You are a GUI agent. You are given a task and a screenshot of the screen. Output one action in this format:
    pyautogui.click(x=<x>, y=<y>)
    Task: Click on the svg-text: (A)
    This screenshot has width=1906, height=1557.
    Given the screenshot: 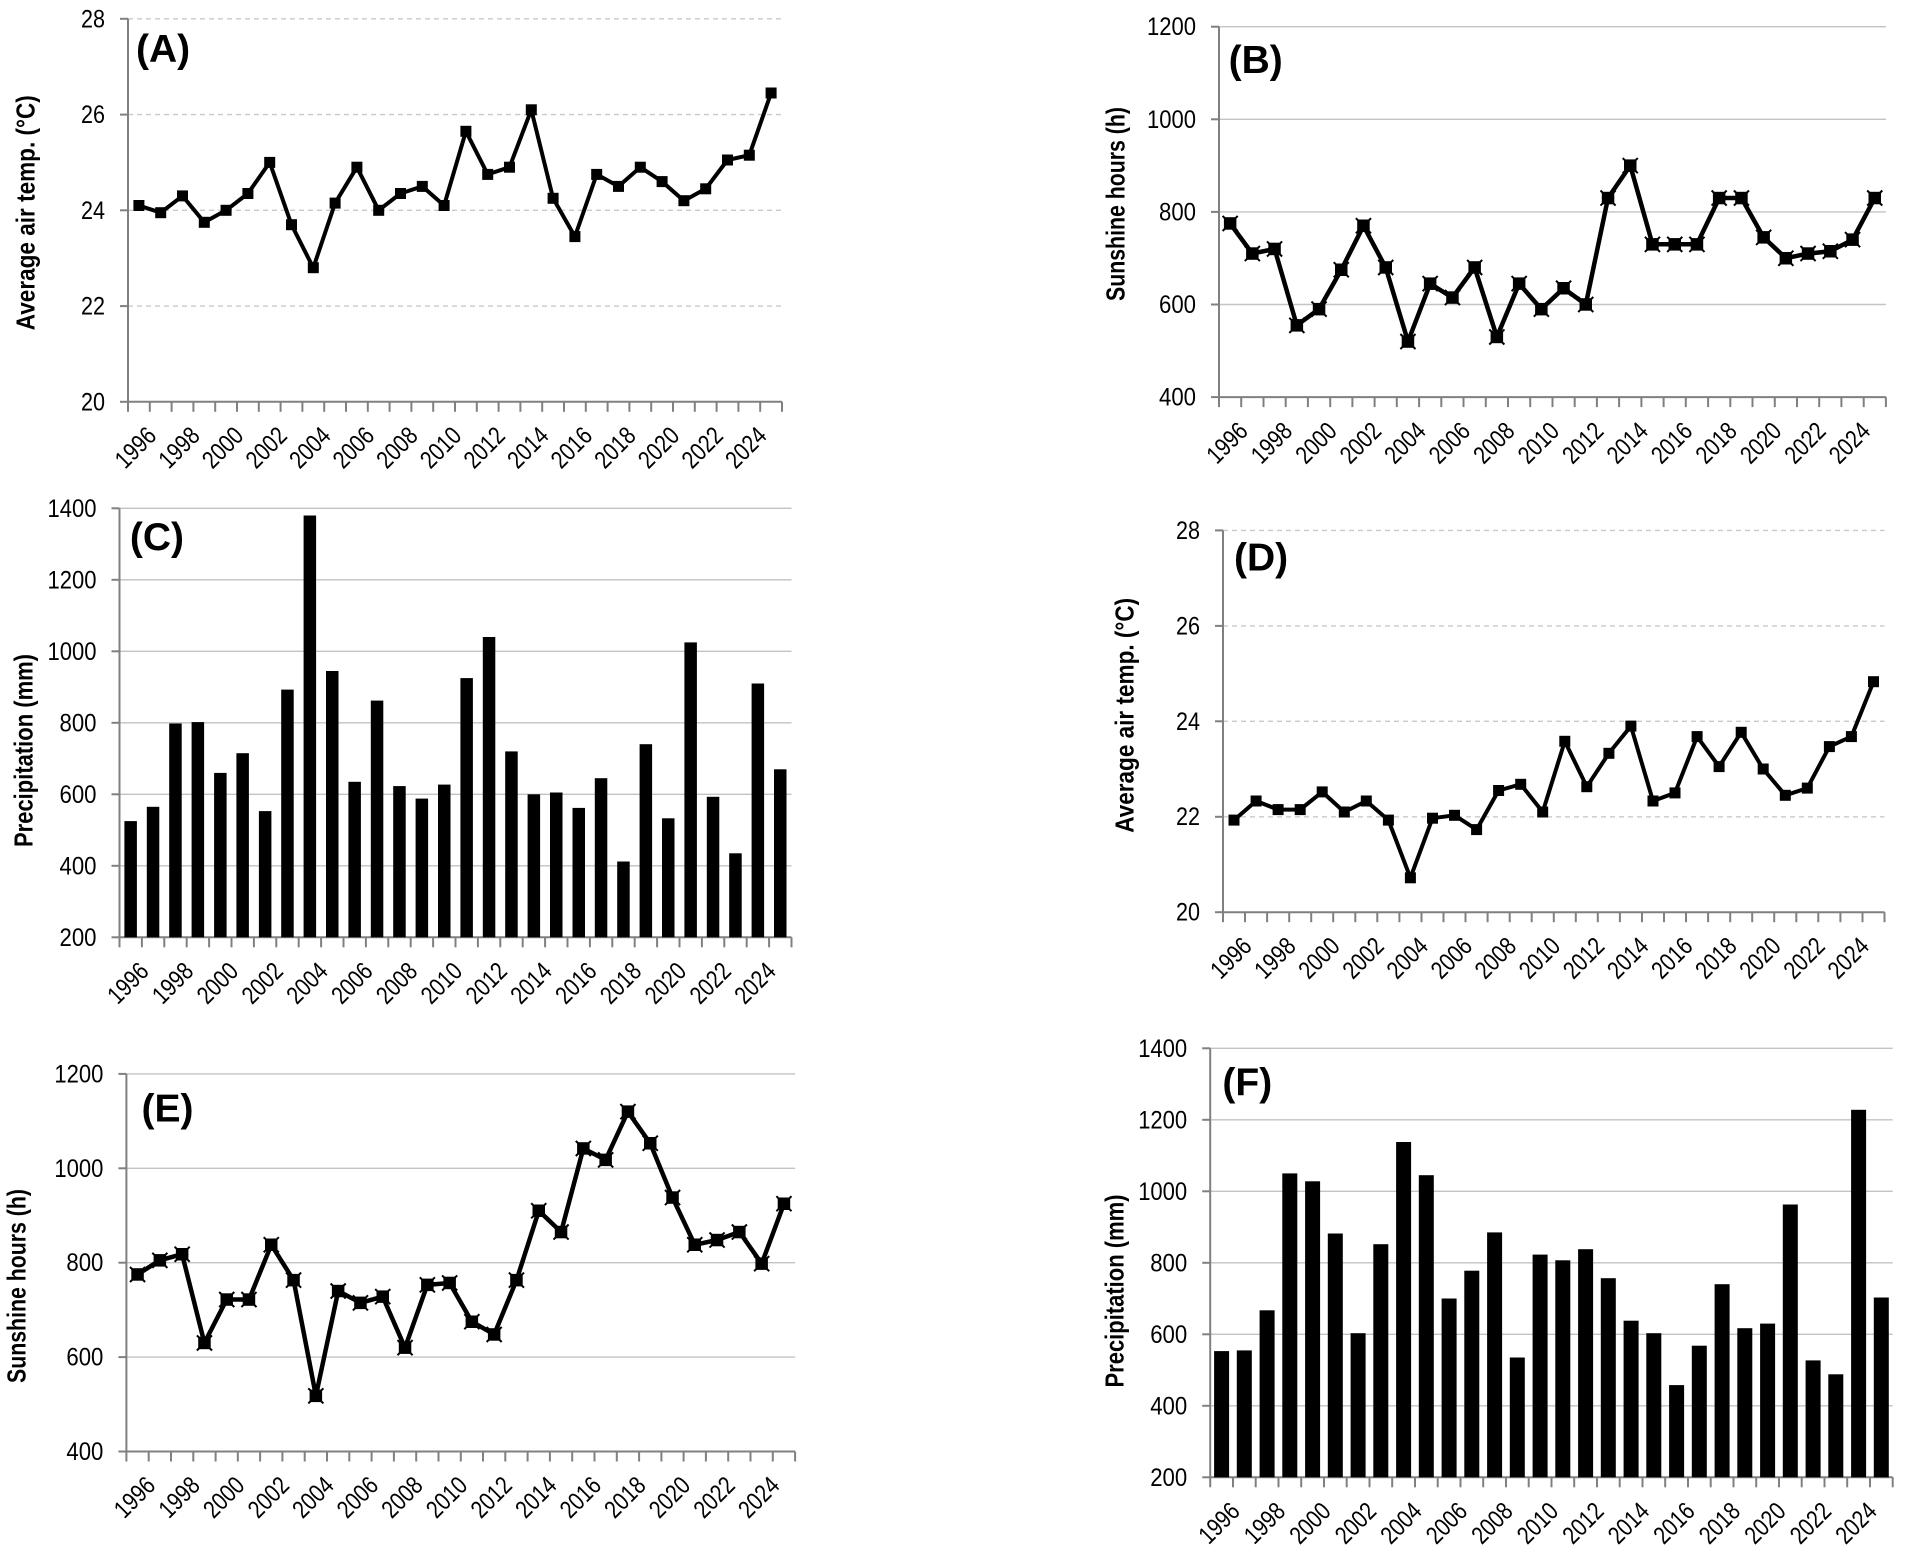 What is the action you would take?
    pyautogui.click(x=163, y=49)
    